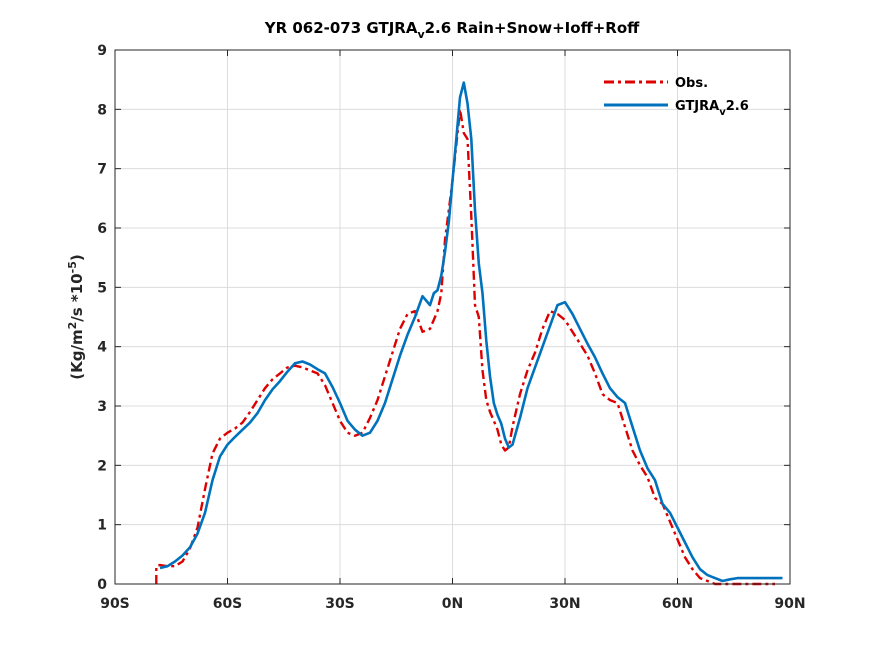 The image size is (875, 656). I want to click on y-axis-label-c: ), so click(77, 257).